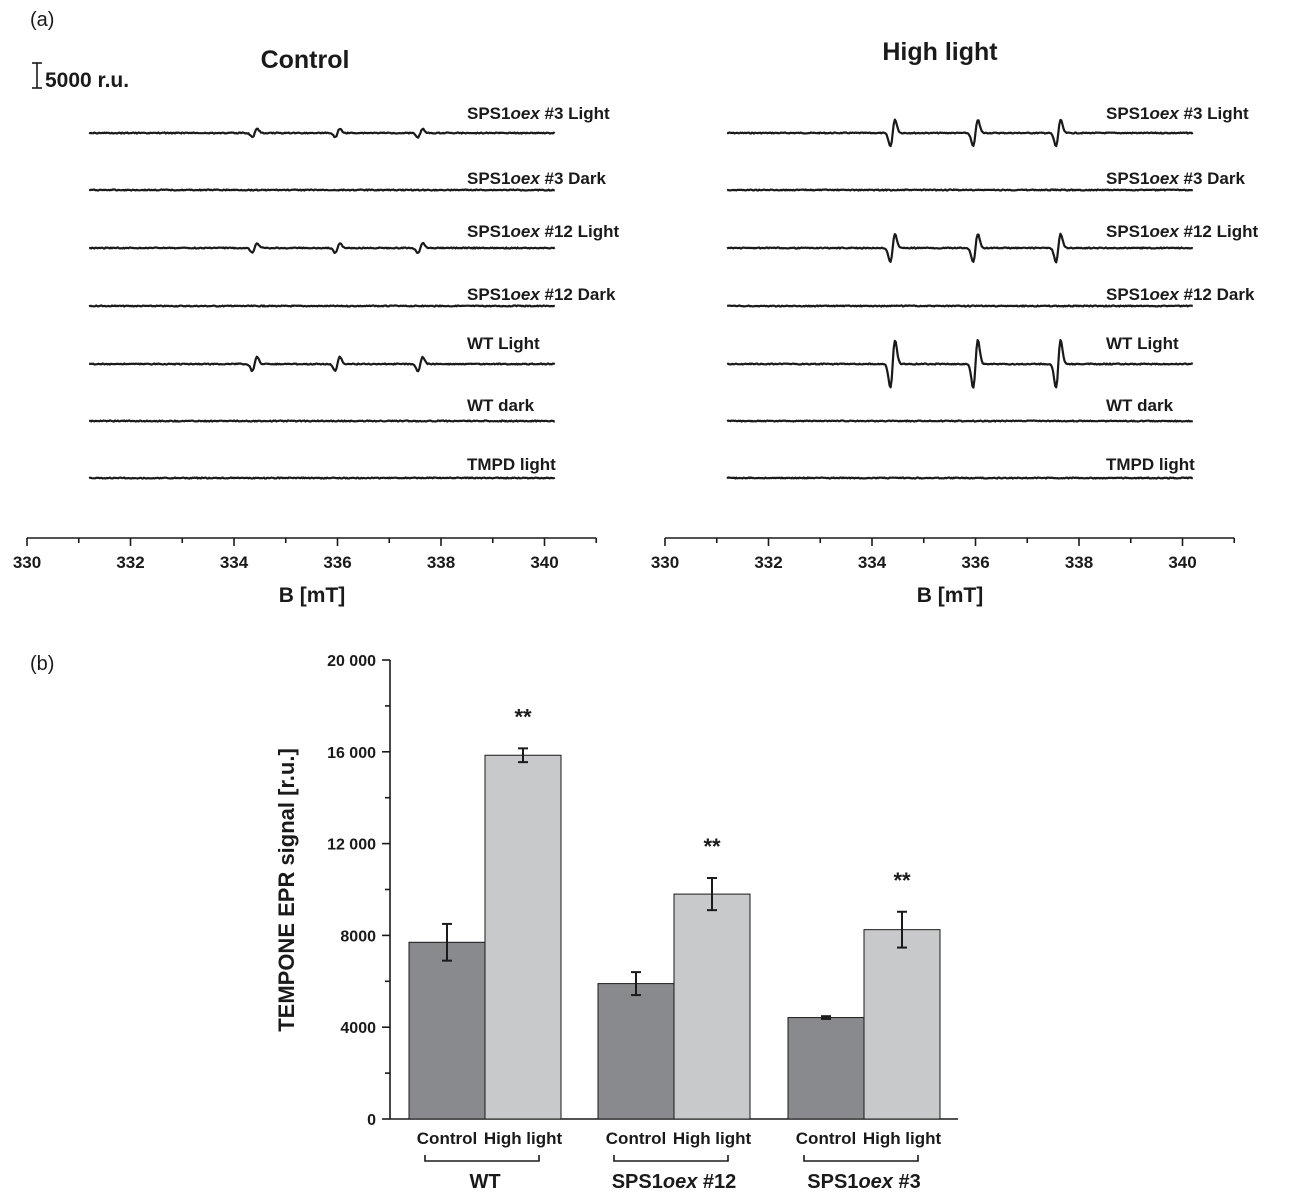  What do you see at coordinates (42, 664) in the screenshot?
I see `panel-b-letter: (b)` at bounding box center [42, 664].